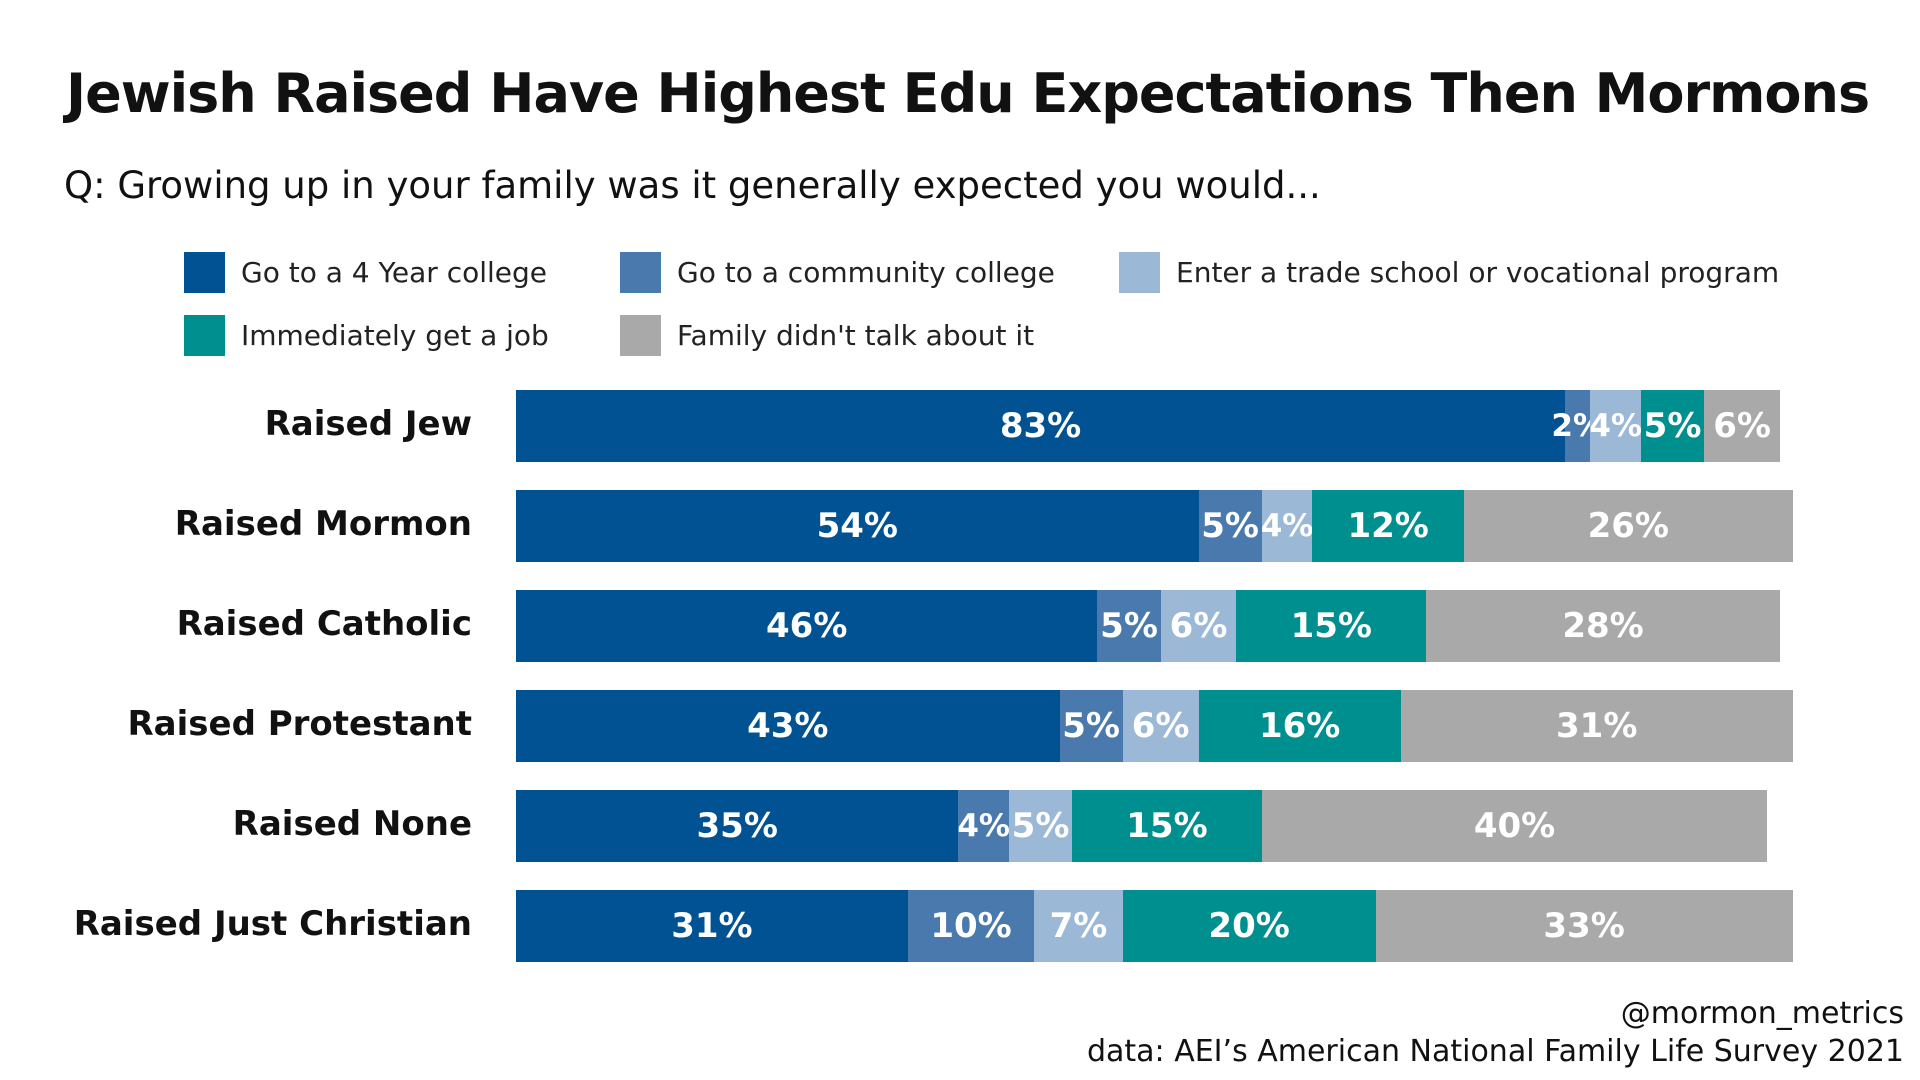  I want to click on bar-value-label: 12%, so click(1388, 526).